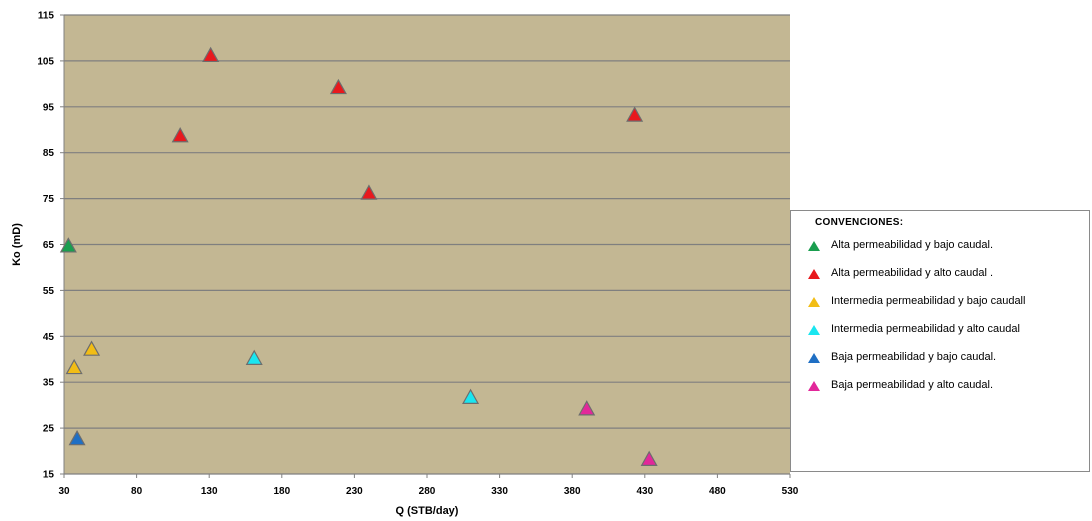 This screenshot has width=1092, height=521. What do you see at coordinates (49, 291) in the screenshot?
I see `y-tick-label: 55` at bounding box center [49, 291].